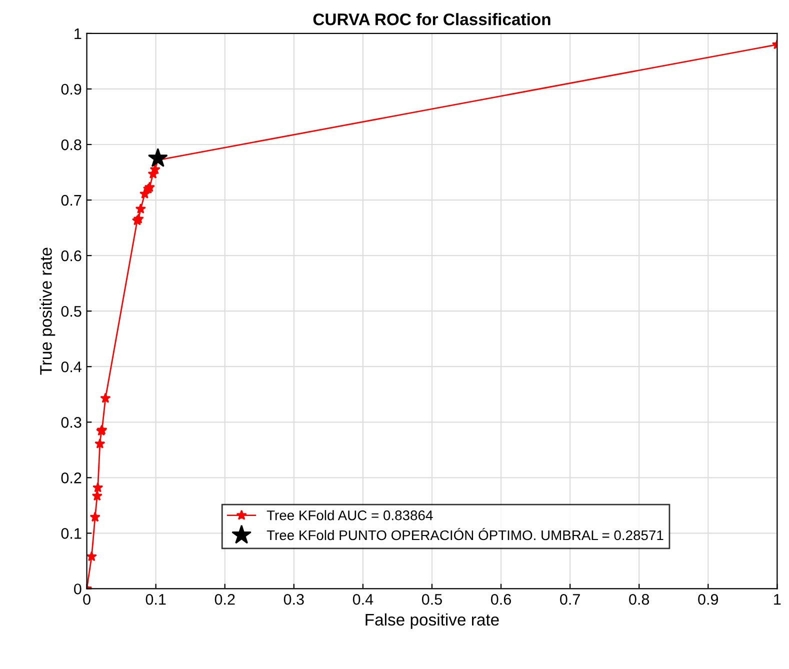 The height and width of the screenshot is (669, 789). Describe the element at coordinates (71, 533) in the screenshot. I see `y-tick-label: 0.1` at that location.